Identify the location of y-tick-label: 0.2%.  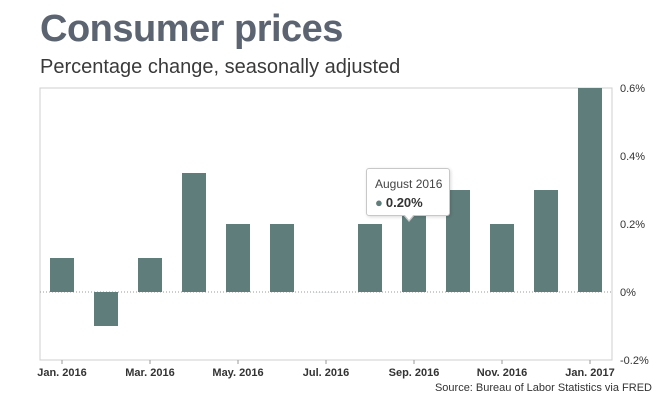
(632, 225).